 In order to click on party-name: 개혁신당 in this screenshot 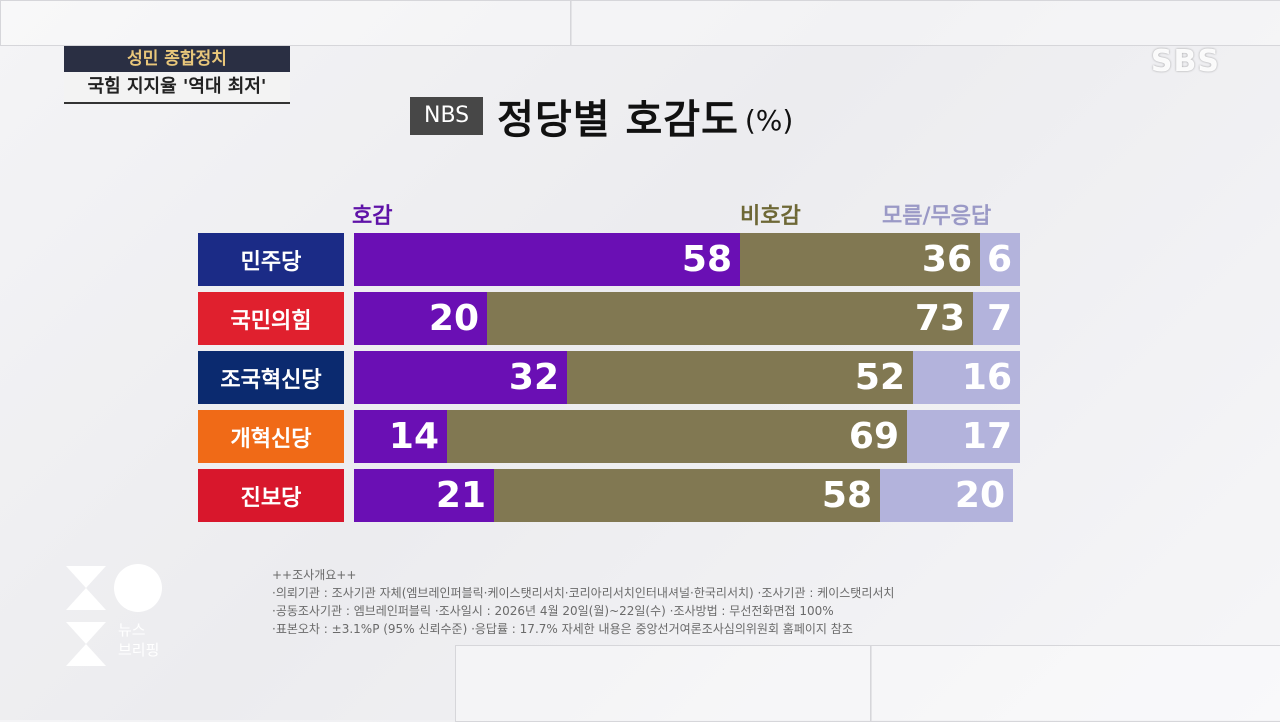, I will do `click(271, 439)`.